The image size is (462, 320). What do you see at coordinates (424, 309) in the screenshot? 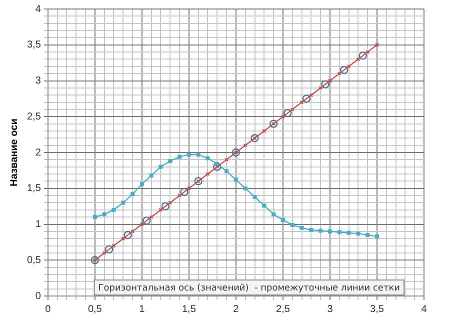
I see `x-tick-label: 4` at bounding box center [424, 309].